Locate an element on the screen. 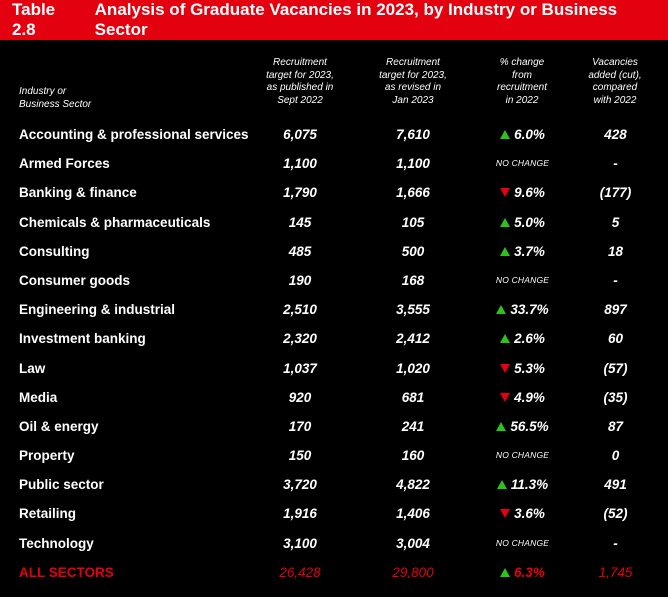  header-line: % change is located at coordinates (522, 62).